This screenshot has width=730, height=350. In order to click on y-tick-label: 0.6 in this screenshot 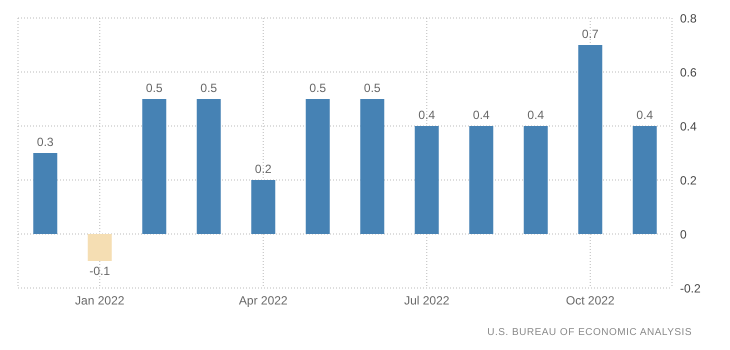, I will do `click(689, 72)`.